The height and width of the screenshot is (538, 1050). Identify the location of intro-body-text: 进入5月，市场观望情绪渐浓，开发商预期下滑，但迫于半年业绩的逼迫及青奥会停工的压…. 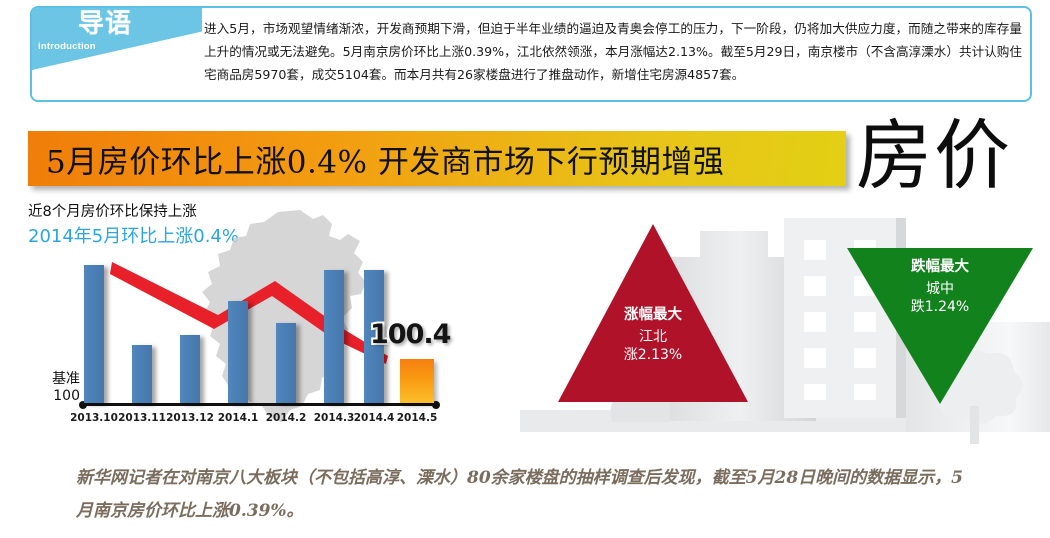
(613, 51).